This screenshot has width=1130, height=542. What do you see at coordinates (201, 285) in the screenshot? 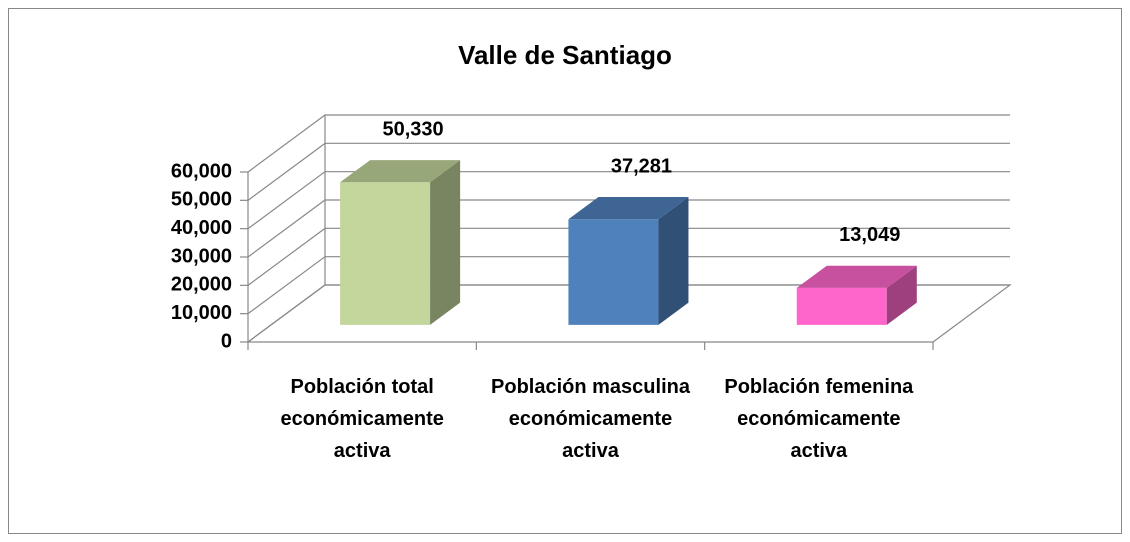
I see `y-tick-label: 20,000` at bounding box center [201, 285].